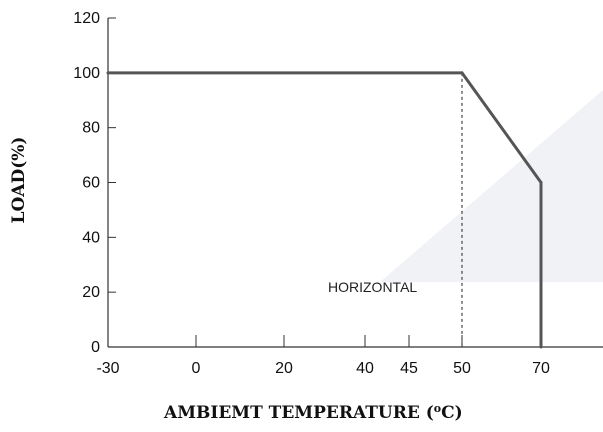  Describe the element at coordinates (91, 292) in the screenshot. I see `y-tick-label: 20` at that location.